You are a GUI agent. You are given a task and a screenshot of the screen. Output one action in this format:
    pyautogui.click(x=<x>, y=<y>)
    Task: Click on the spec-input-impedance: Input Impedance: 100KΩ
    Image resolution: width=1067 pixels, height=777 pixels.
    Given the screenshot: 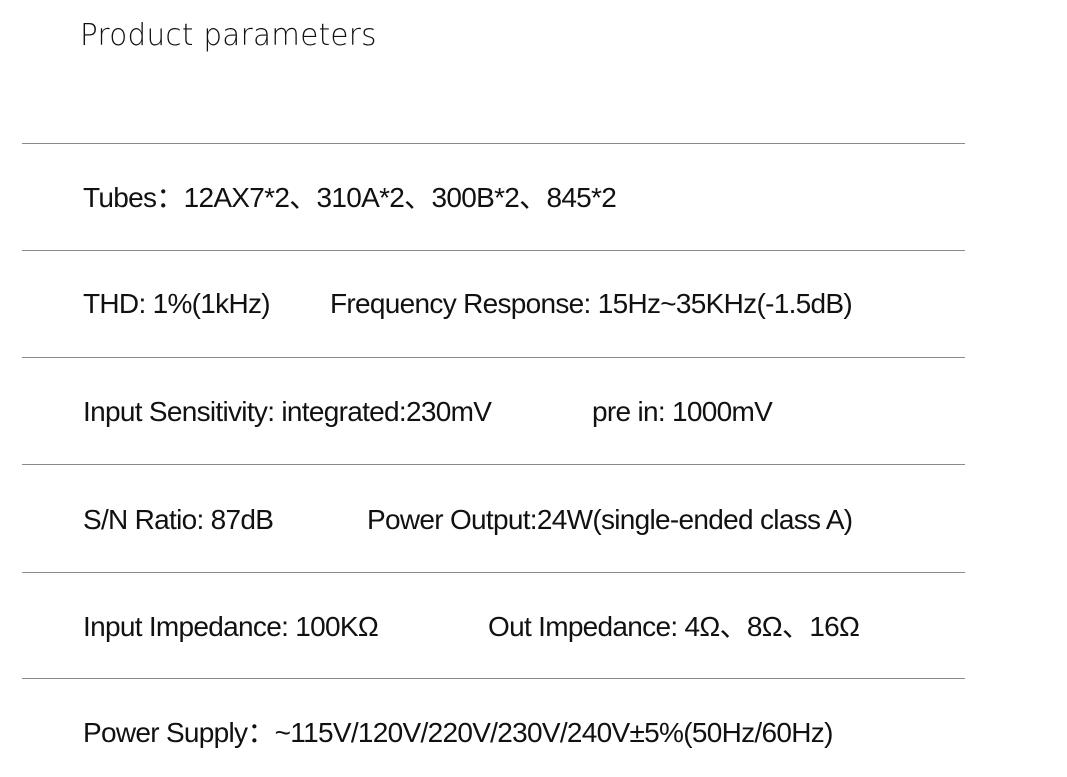 What is the action you would take?
    pyautogui.click(x=231, y=626)
    